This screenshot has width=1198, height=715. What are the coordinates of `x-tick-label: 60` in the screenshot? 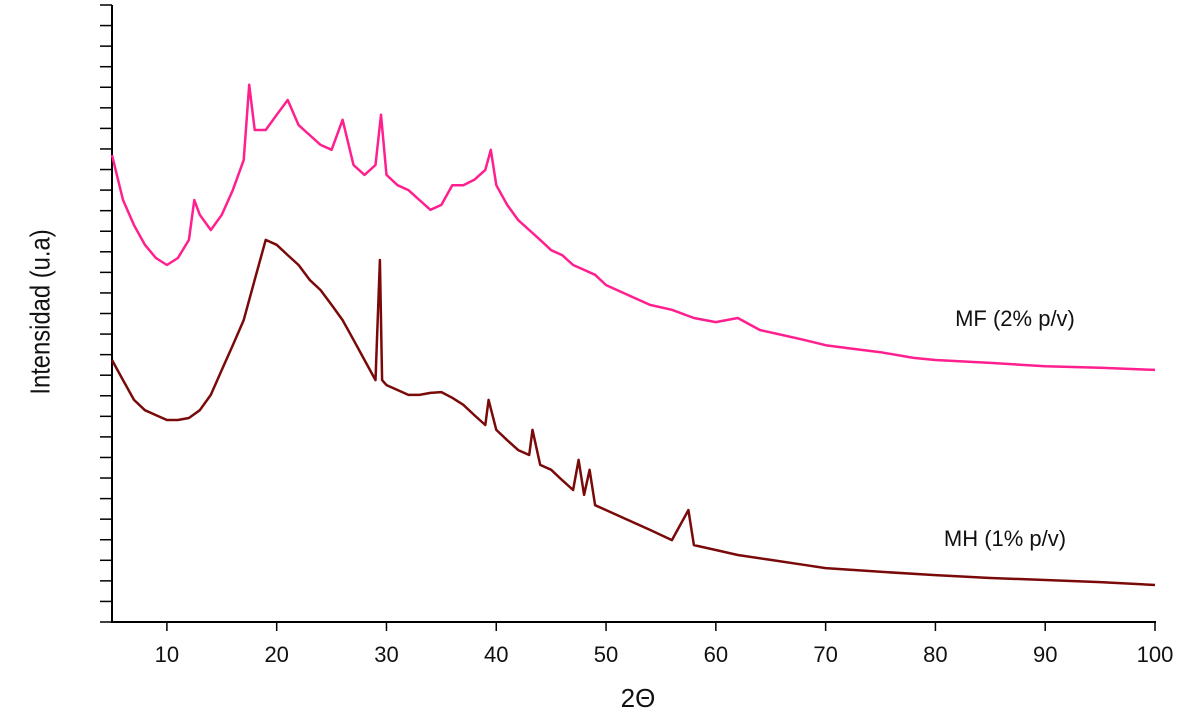 It's located at (716, 654).